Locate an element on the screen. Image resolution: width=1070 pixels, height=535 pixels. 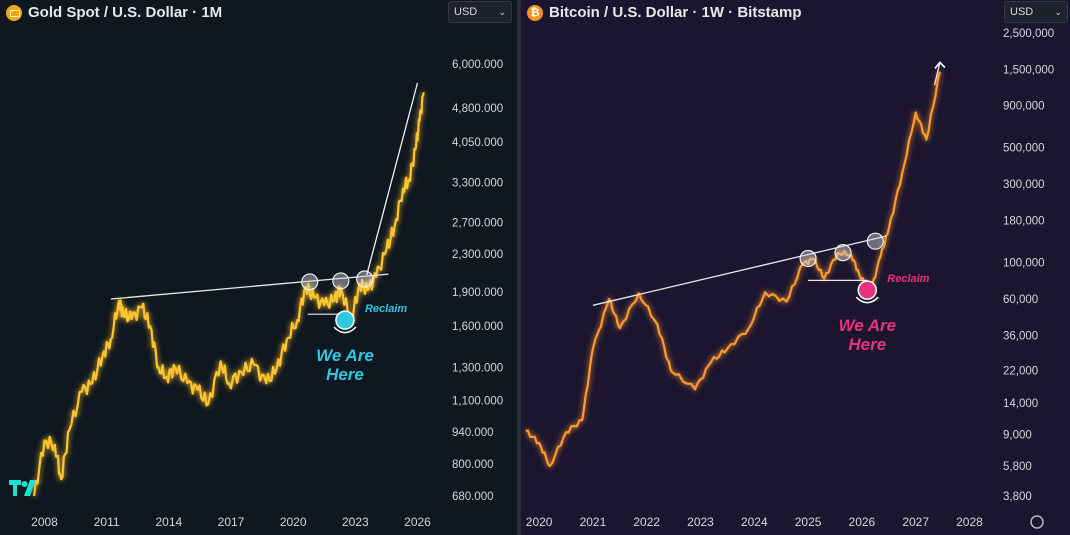
y-tick-label: 22,000 is located at coordinates (1020, 372).